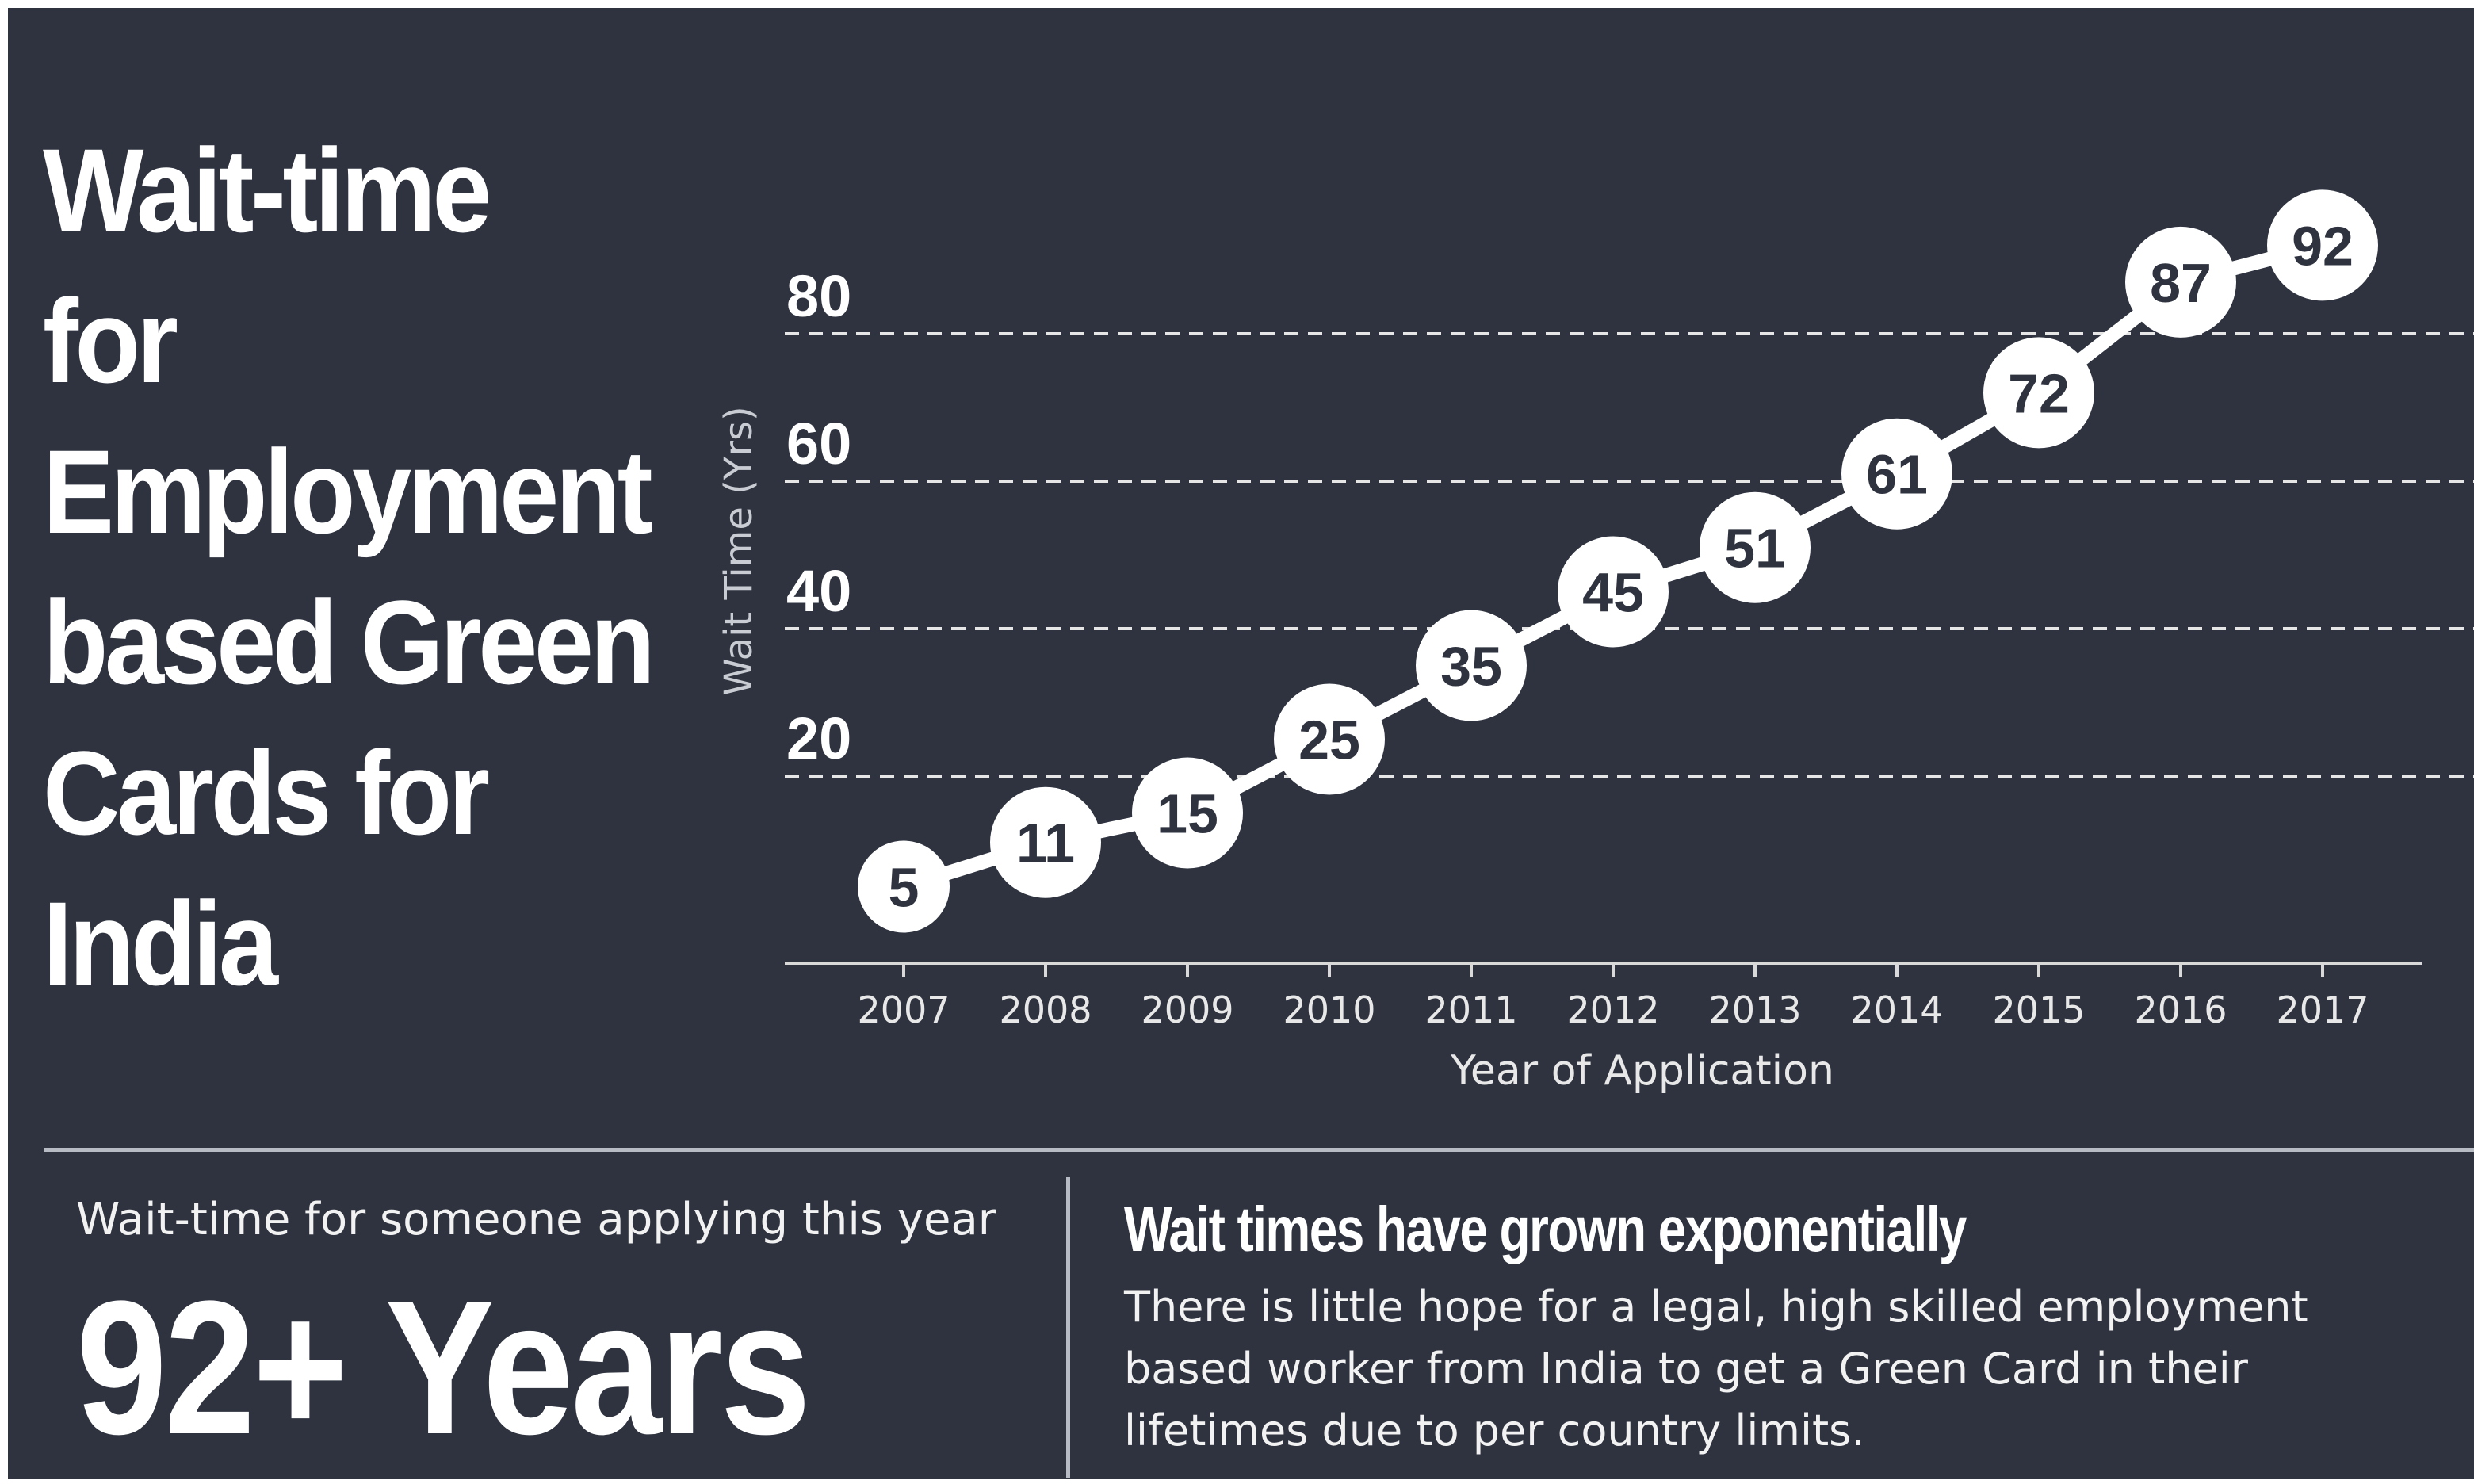 Image resolution: width=2474 pixels, height=1484 pixels. I want to click on title-line: Cards for, so click(266, 792).